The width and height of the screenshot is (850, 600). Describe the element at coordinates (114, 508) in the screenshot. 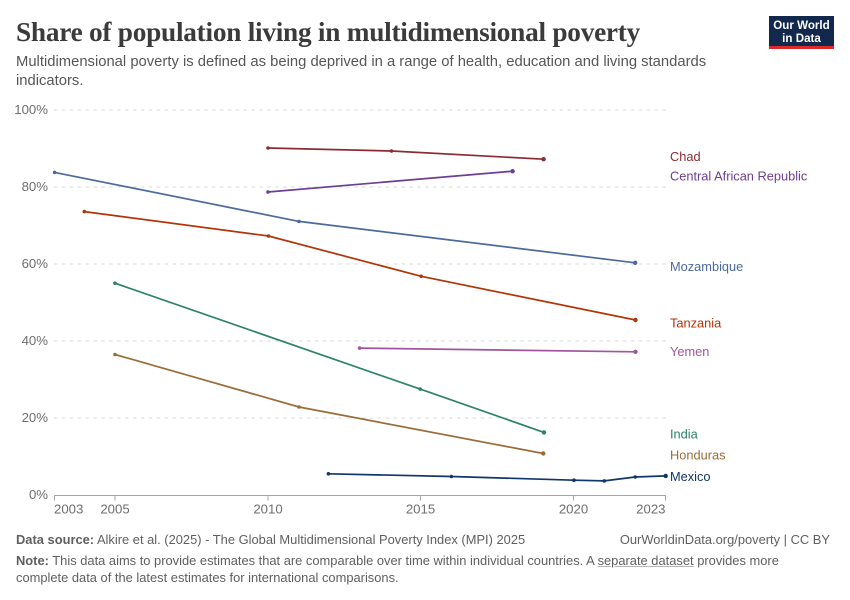

I see `svg-text: 2005` at that location.